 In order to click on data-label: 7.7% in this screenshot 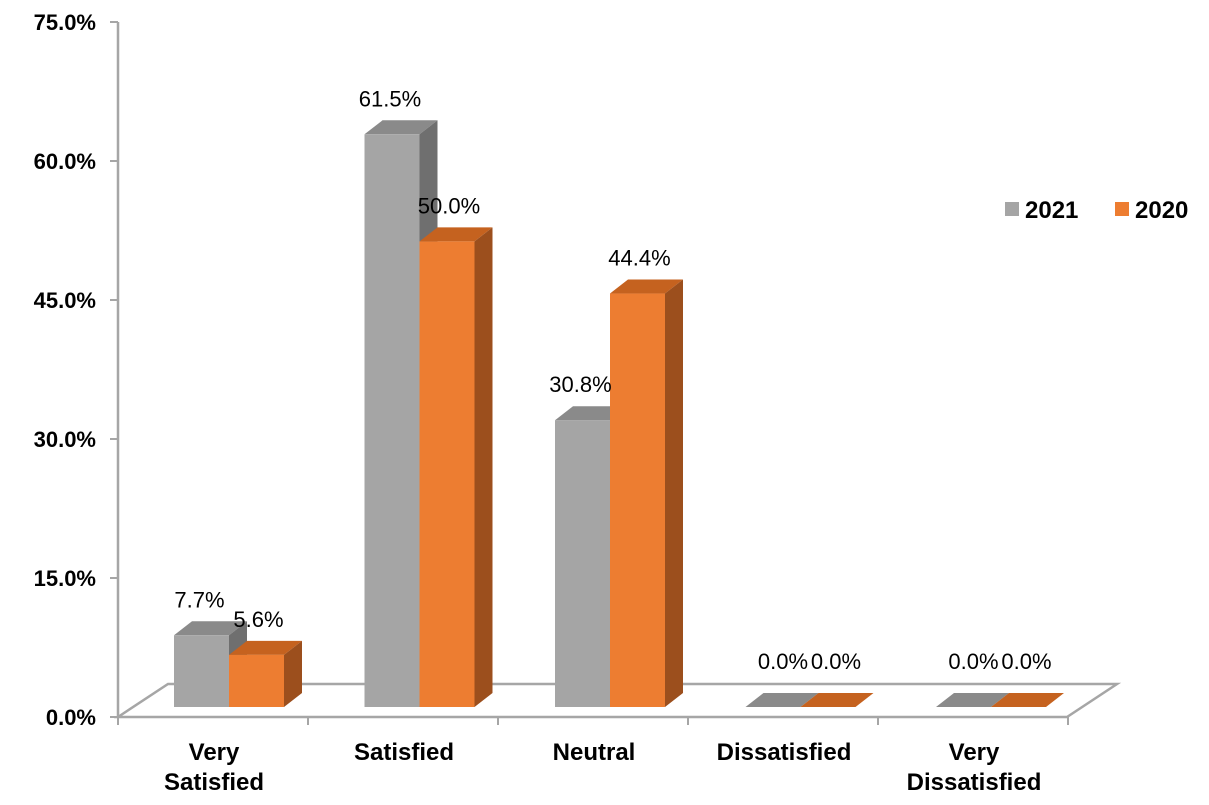, I will do `click(199, 599)`.